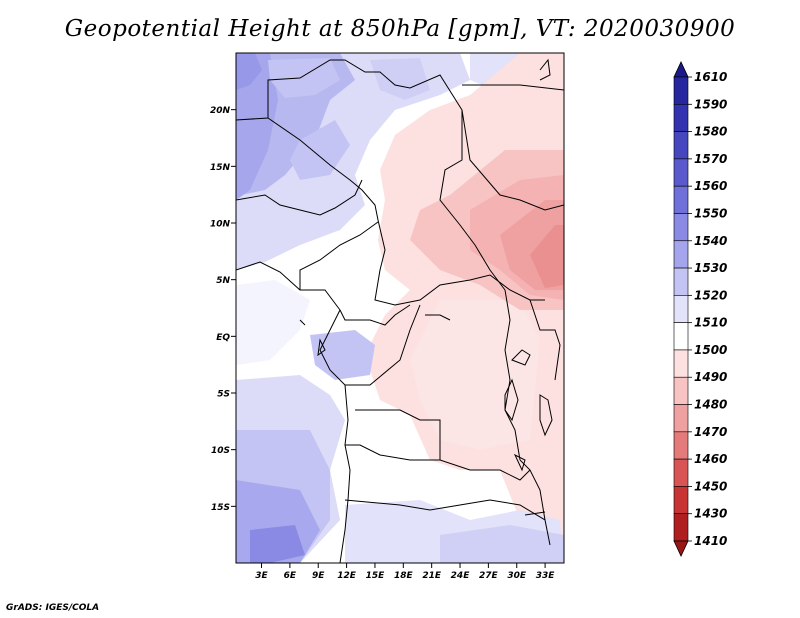 The height and width of the screenshot is (618, 800). Describe the element at coordinates (290, 576) in the screenshot. I see `lon-tick-label: 6E` at that location.